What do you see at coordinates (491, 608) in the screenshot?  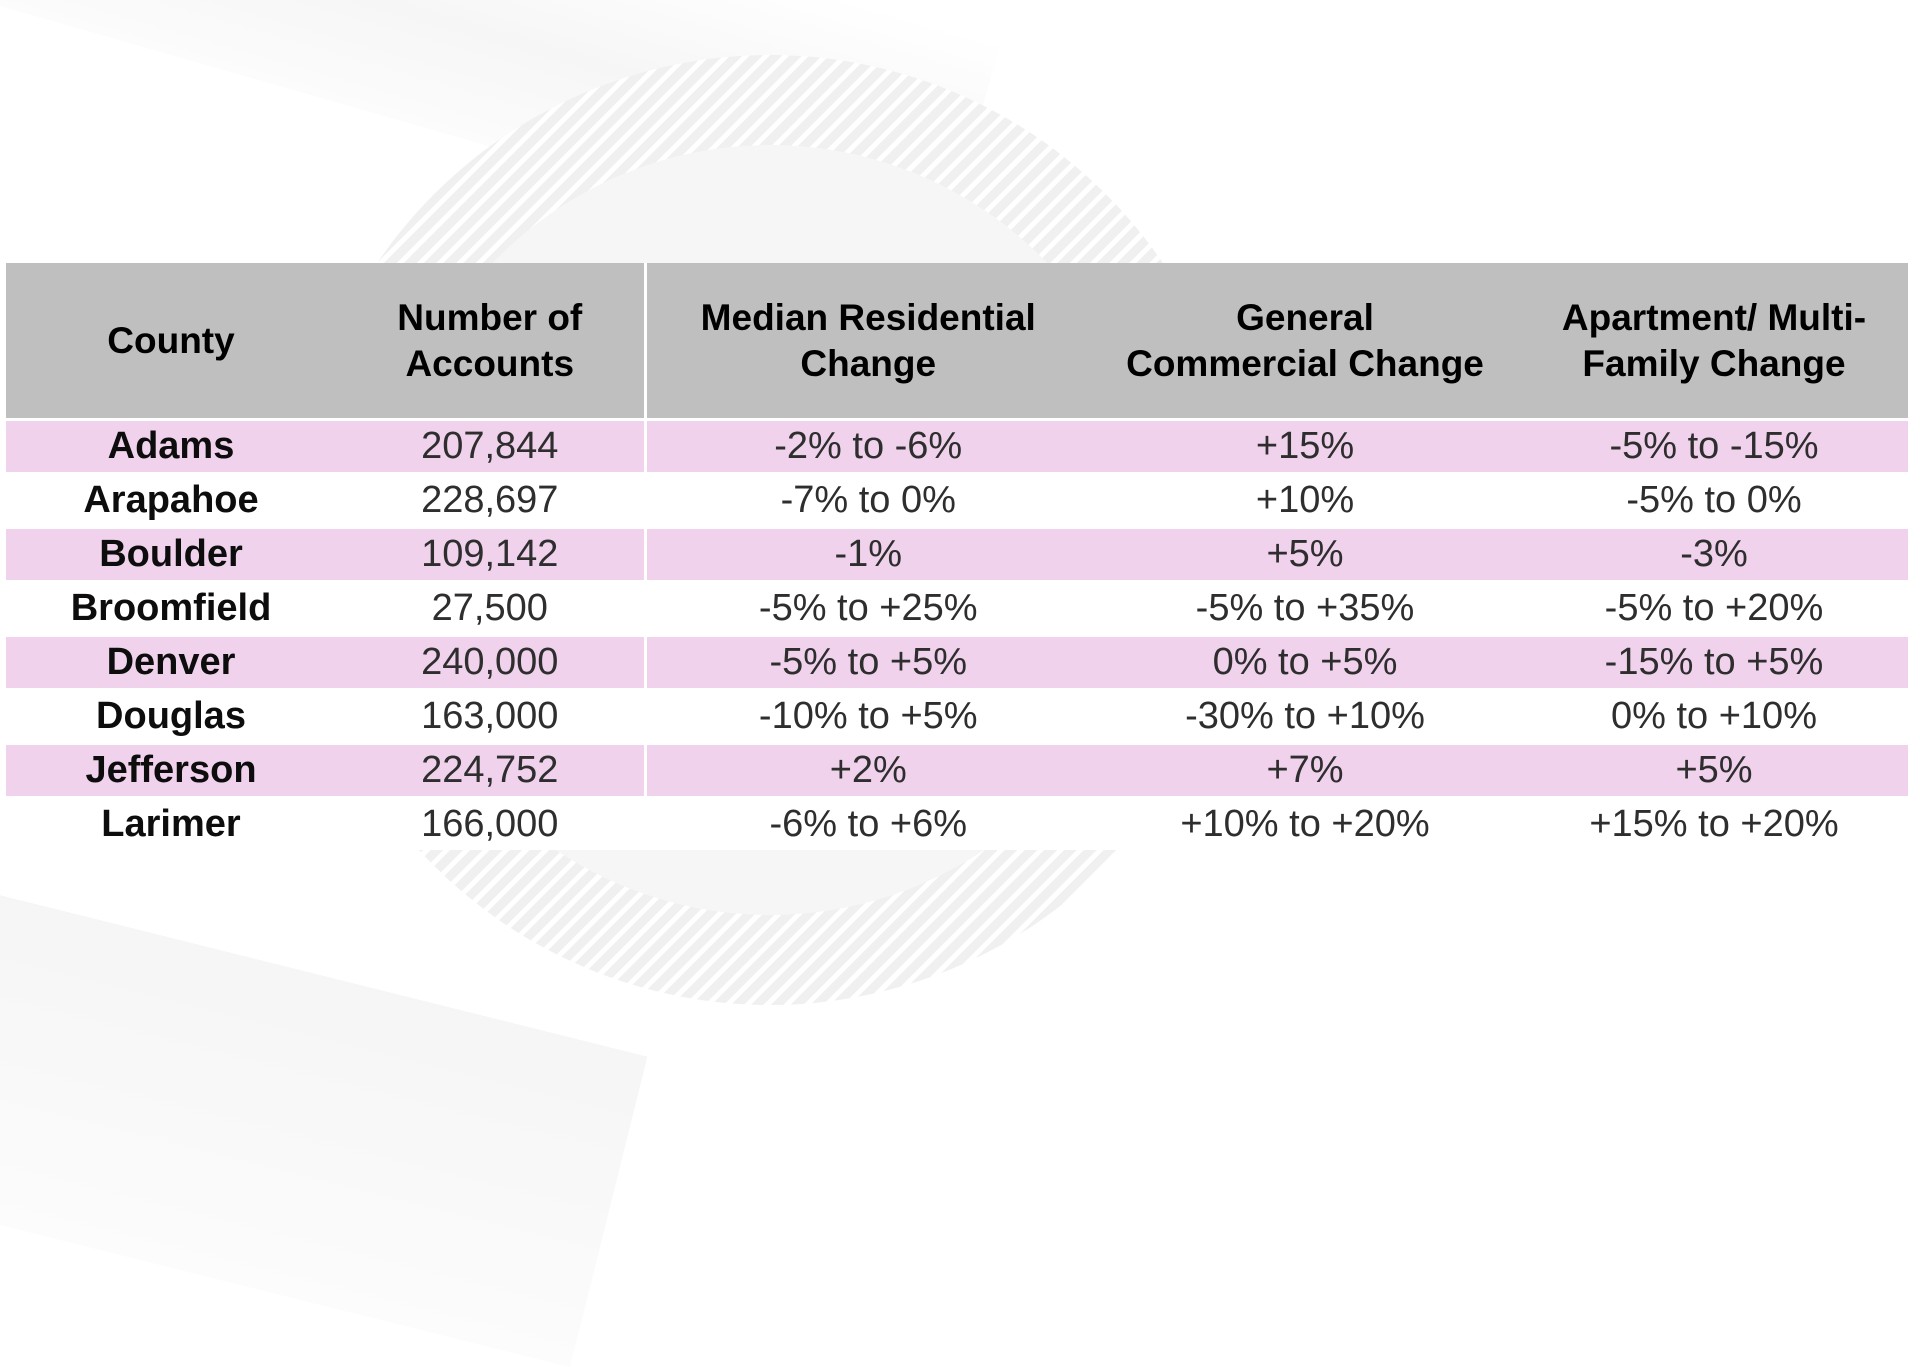 I see `table-cell-accounts: 27,500` at bounding box center [491, 608].